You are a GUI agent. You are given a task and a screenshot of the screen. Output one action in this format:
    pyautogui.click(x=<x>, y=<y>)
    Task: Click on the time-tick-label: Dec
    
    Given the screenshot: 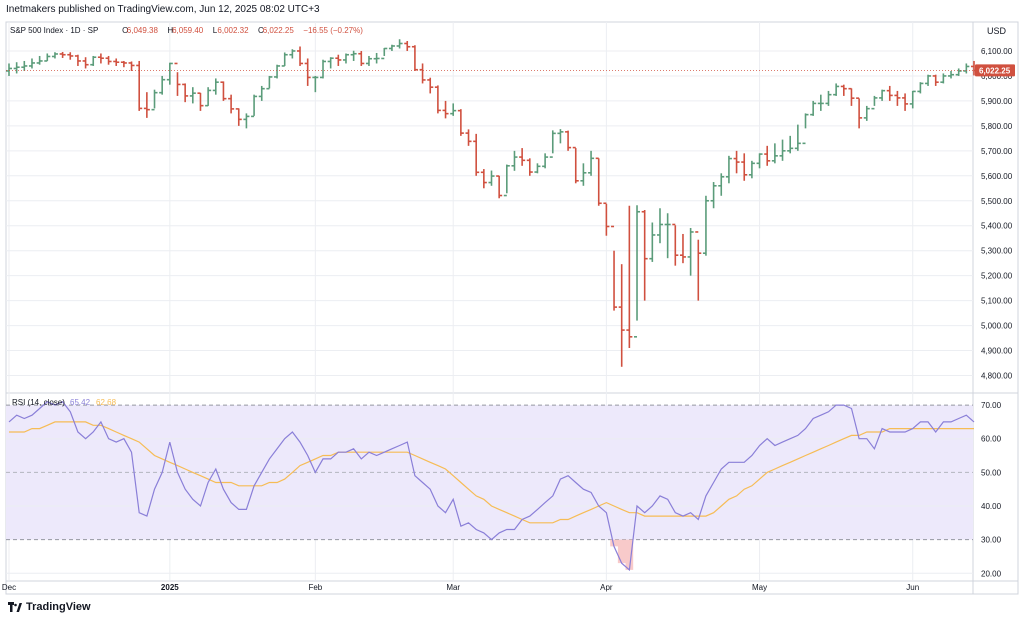 What is the action you would take?
    pyautogui.click(x=9, y=587)
    